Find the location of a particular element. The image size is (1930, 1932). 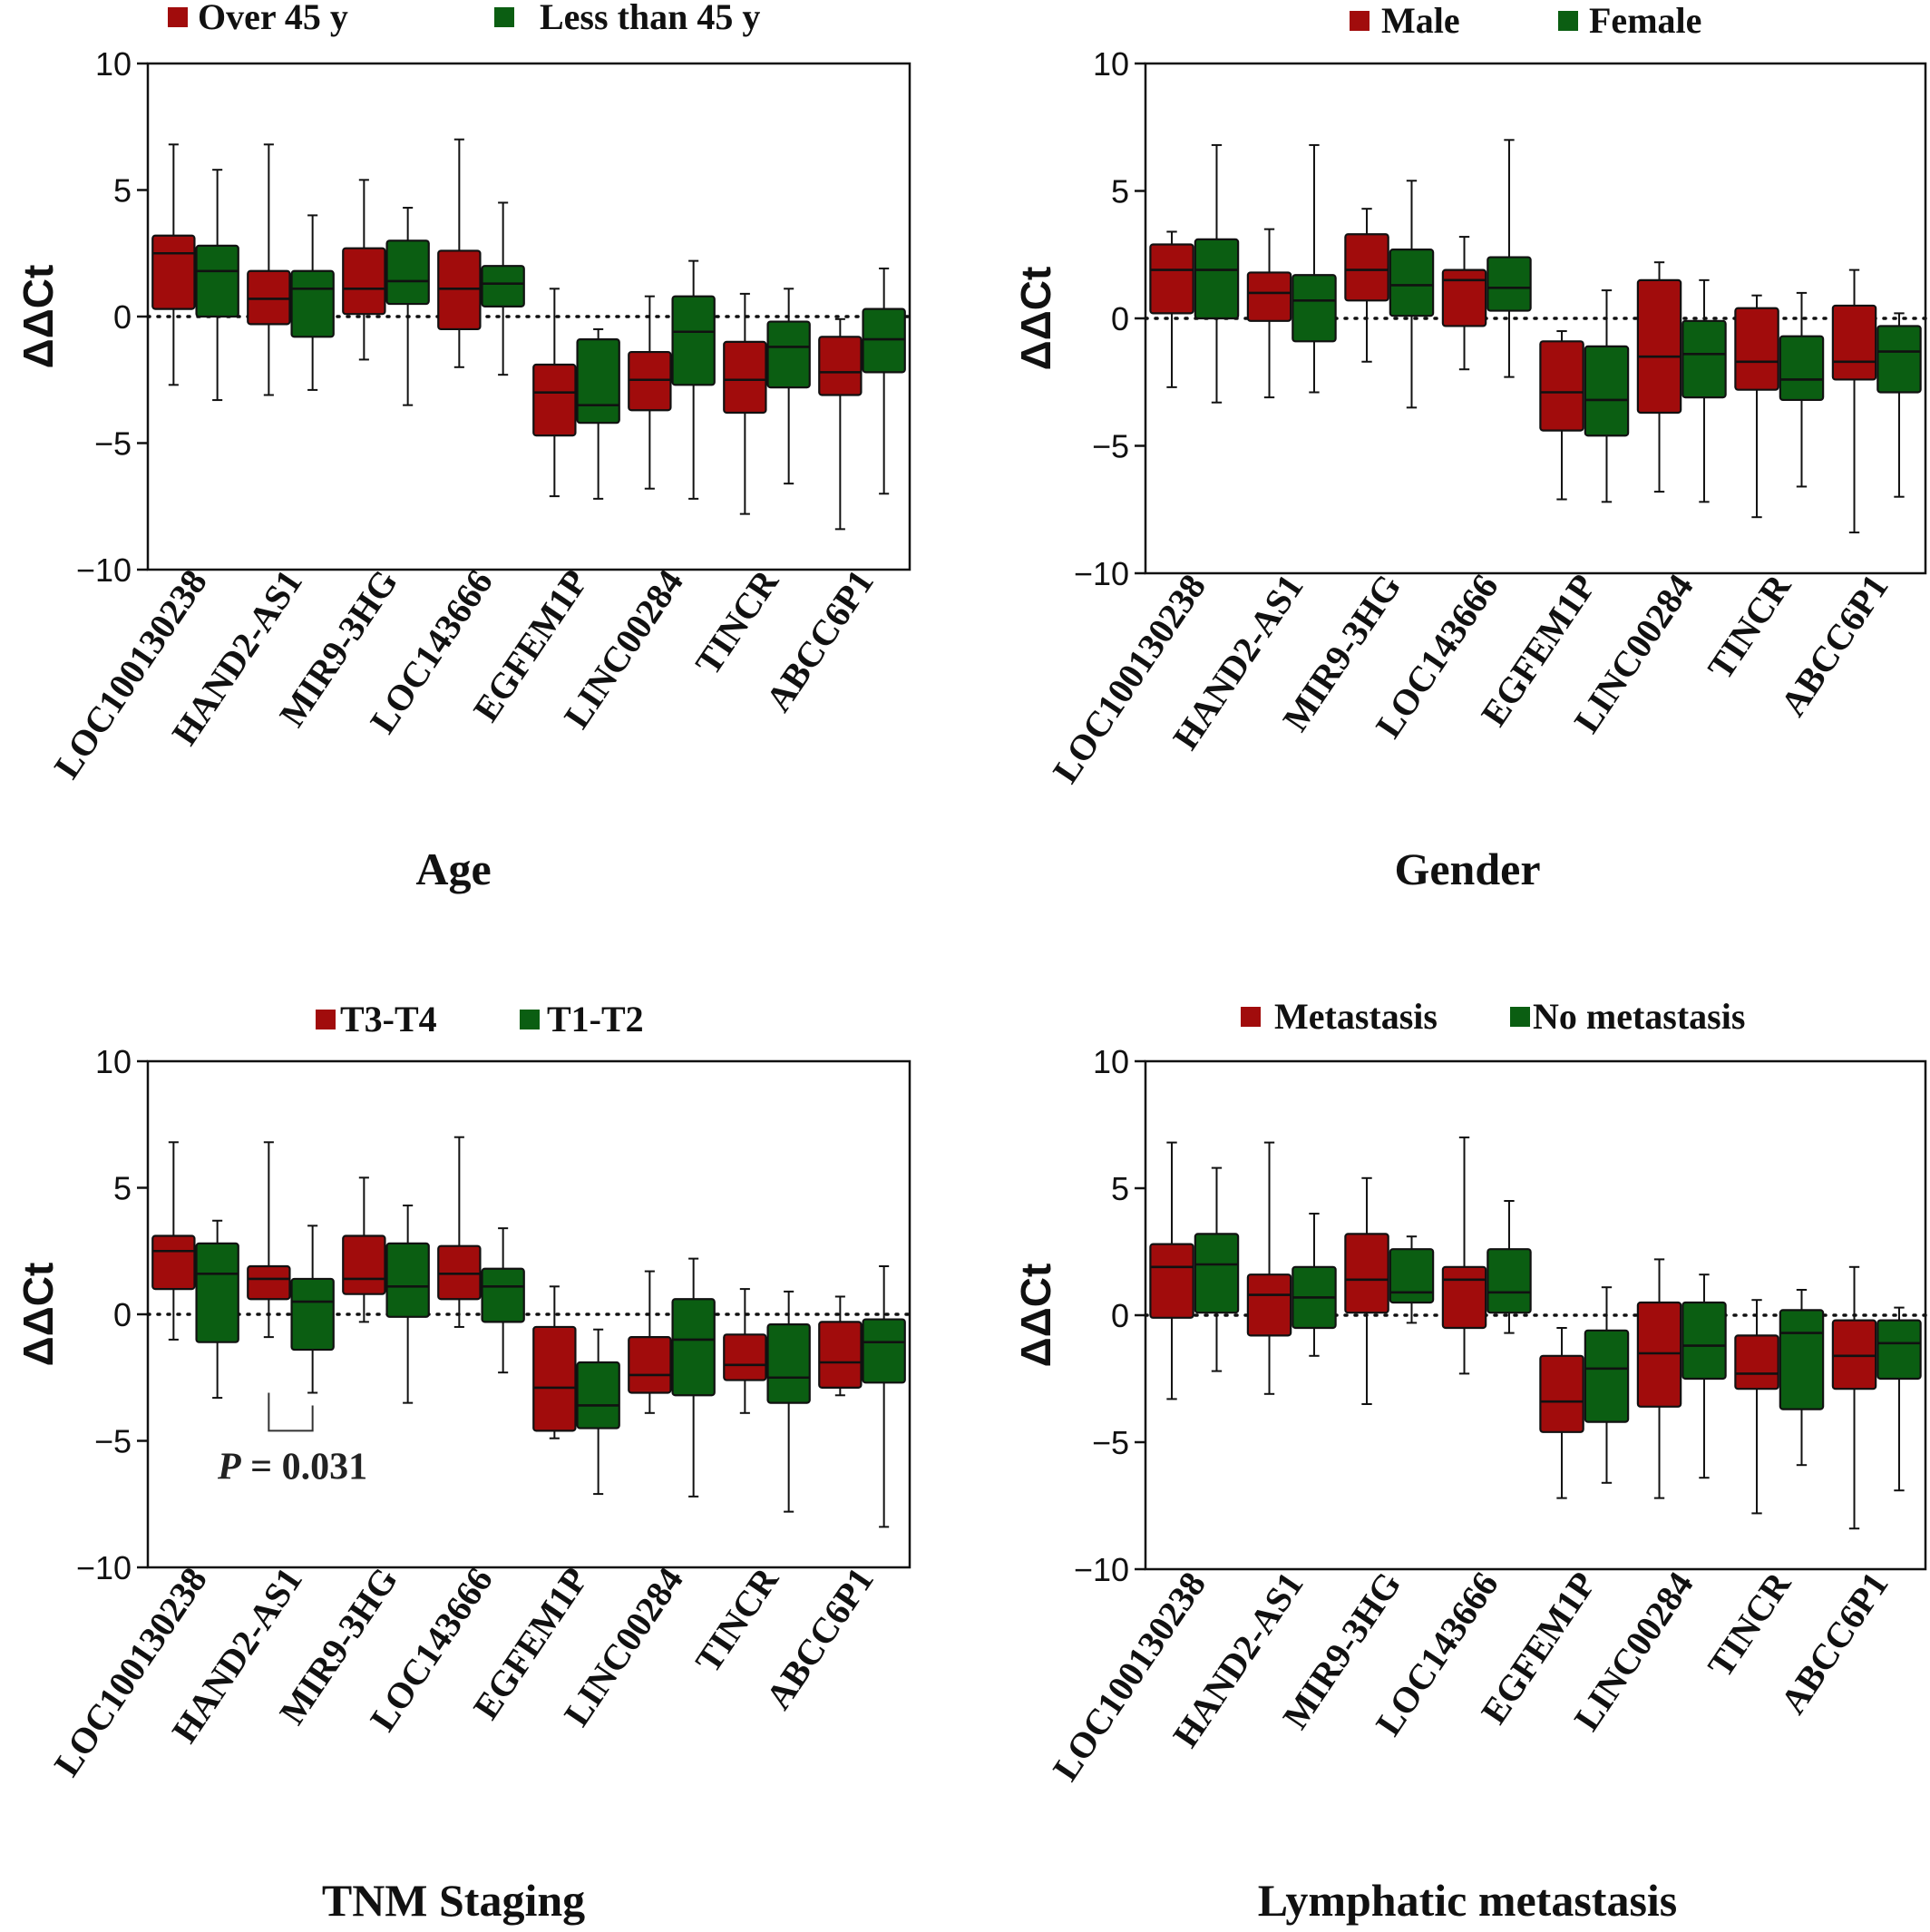

legend-label: Male is located at coordinates (1420, 20).